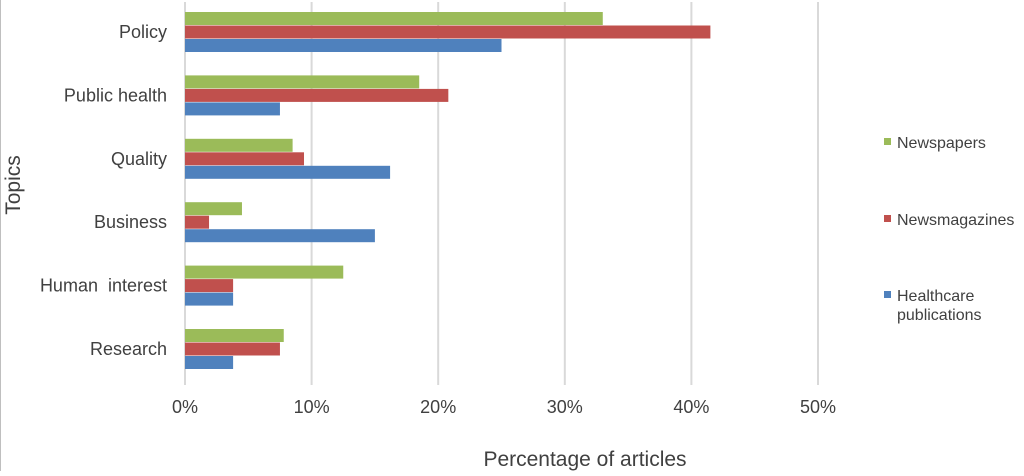 Image resolution: width=1024 pixels, height=476 pixels. What do you see at coordinates (584, 459) in the screenshot?
I see `x-axis-title: Percentage of articles` at bounding box center [584, 459].